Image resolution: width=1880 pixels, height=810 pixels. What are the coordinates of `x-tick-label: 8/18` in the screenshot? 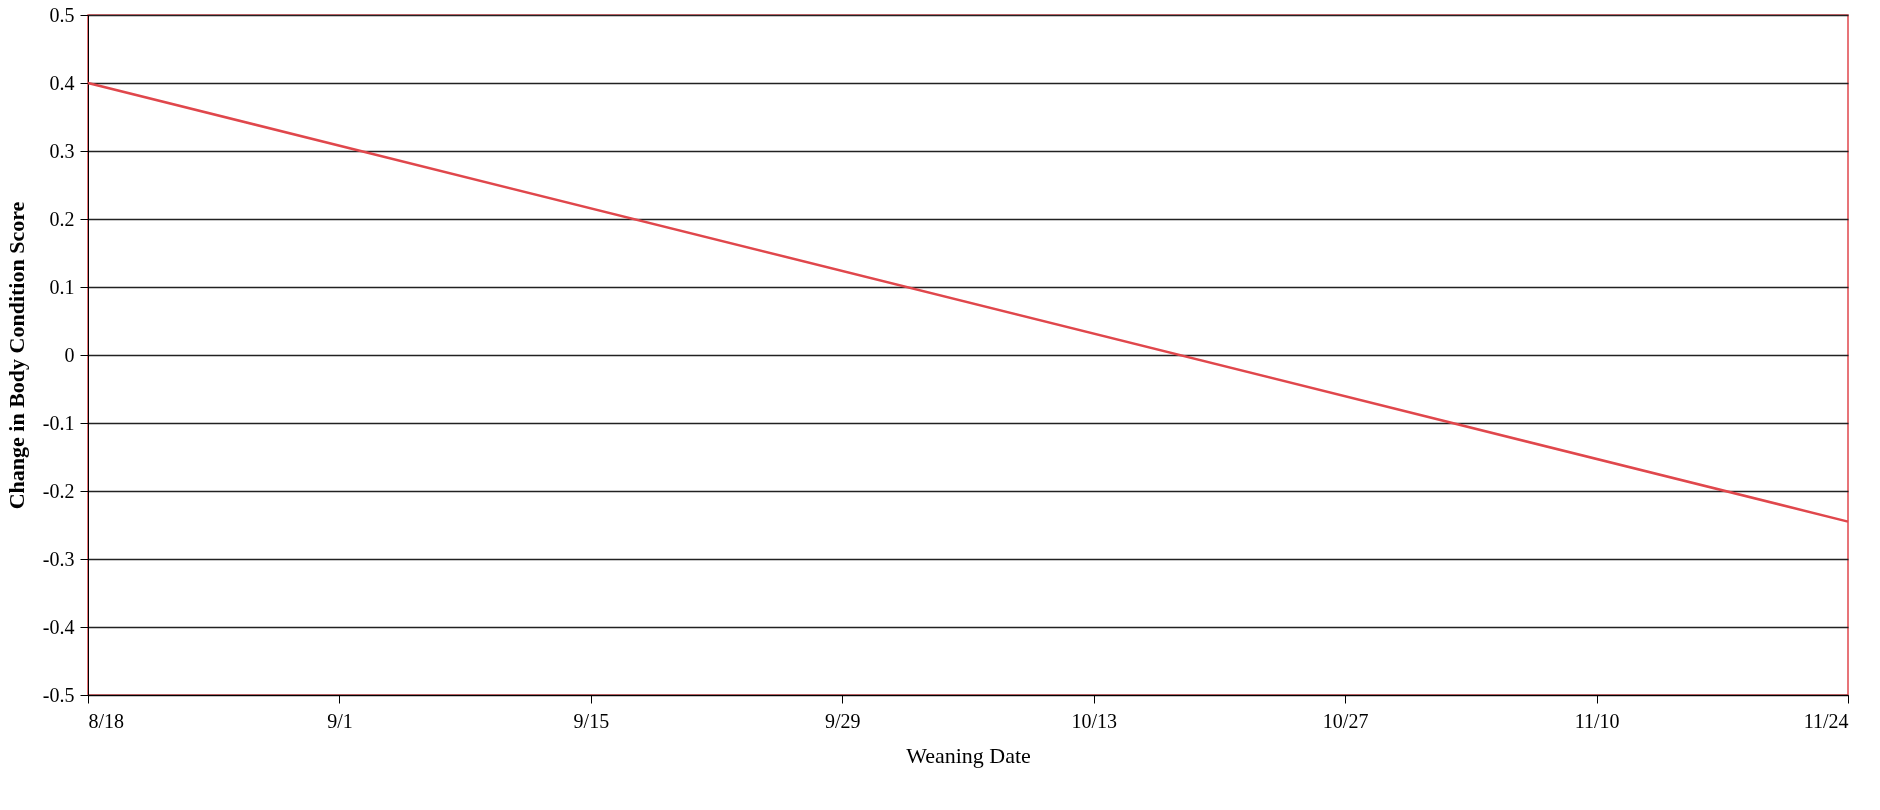 It's located at (106, 720).